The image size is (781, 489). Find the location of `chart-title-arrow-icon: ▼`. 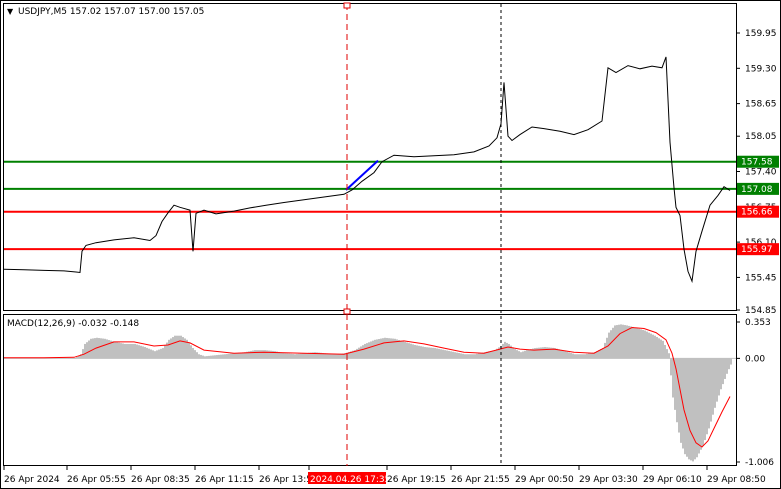

chart-title-arrow-icon: ▼ is located at coordinates (10, 11).